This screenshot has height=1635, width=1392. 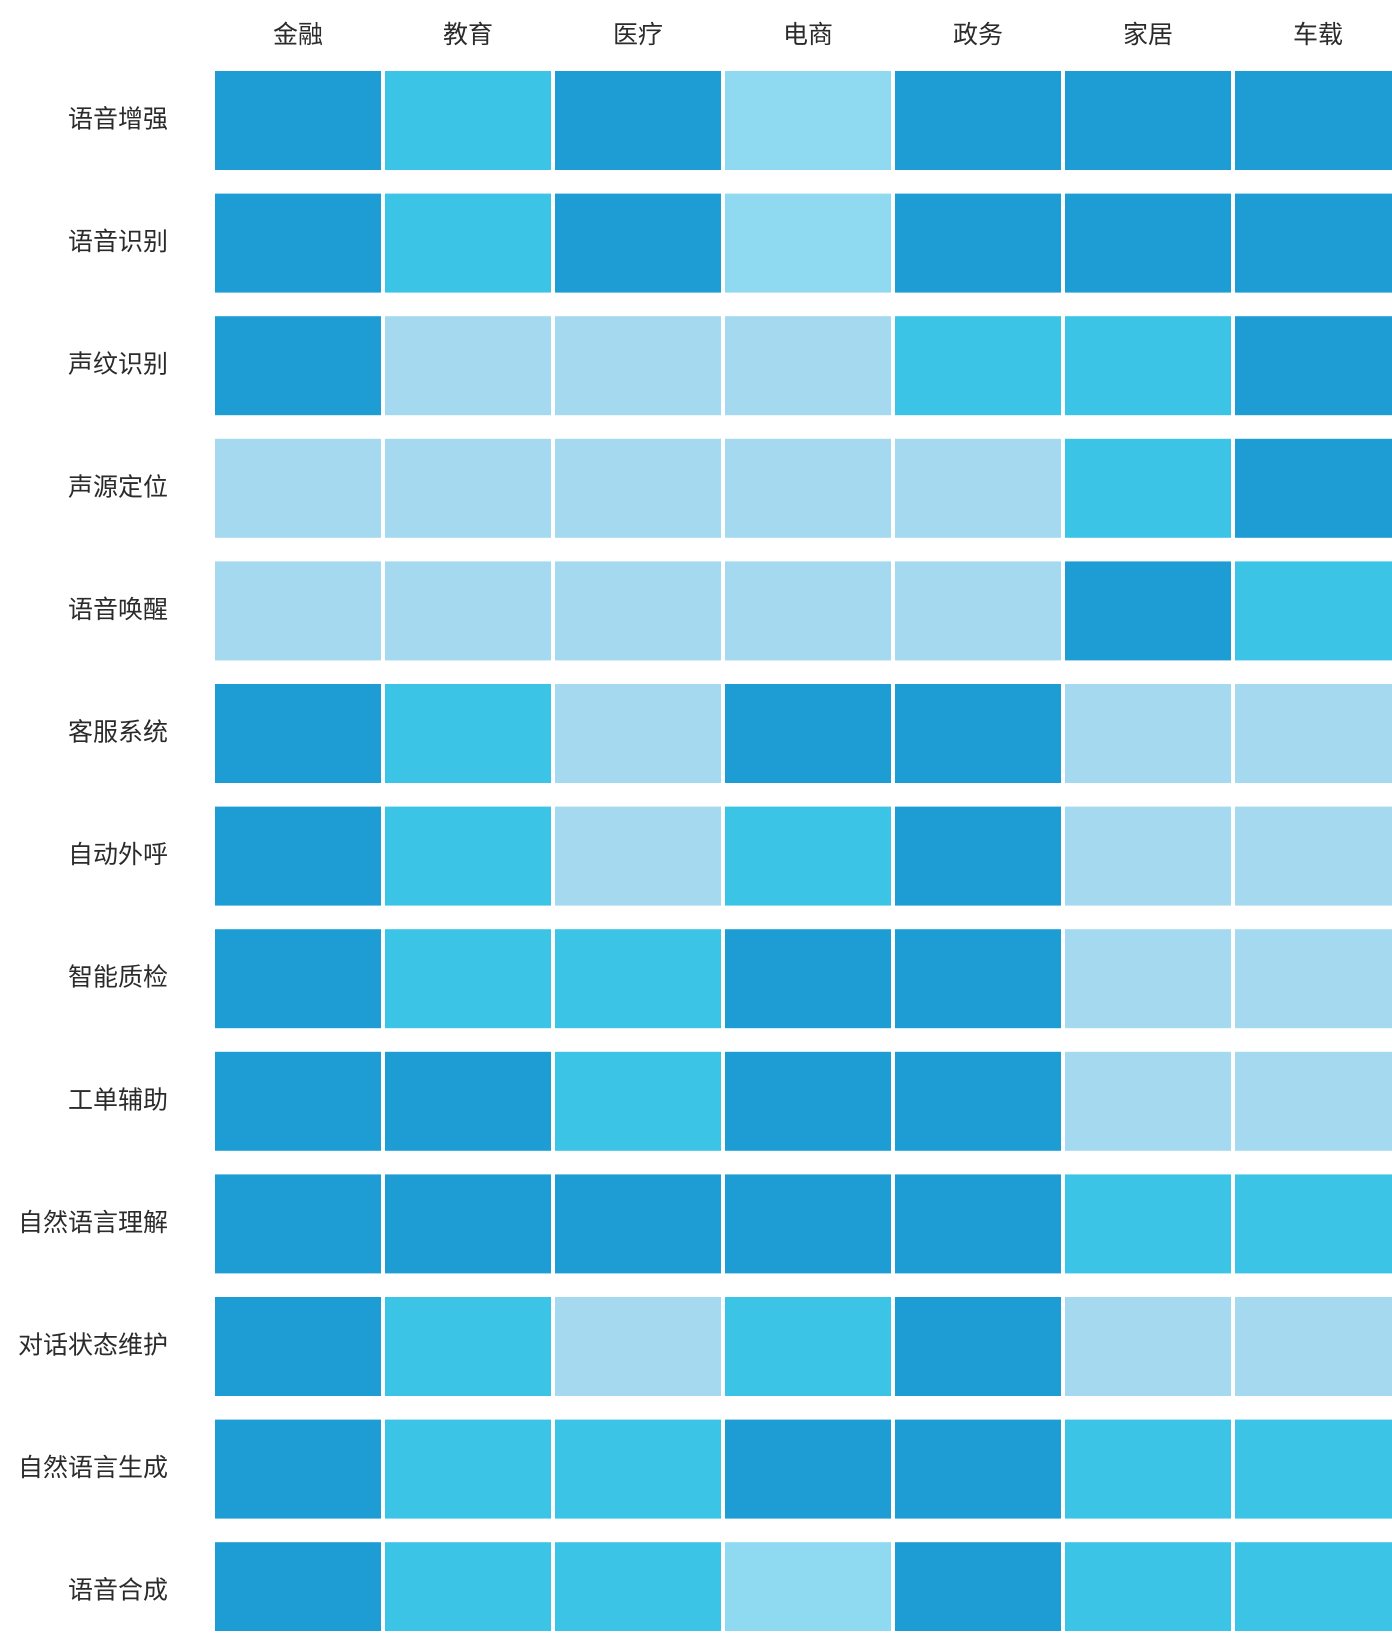 I want to click on column-label: 金融, so click(x=298, y=34).